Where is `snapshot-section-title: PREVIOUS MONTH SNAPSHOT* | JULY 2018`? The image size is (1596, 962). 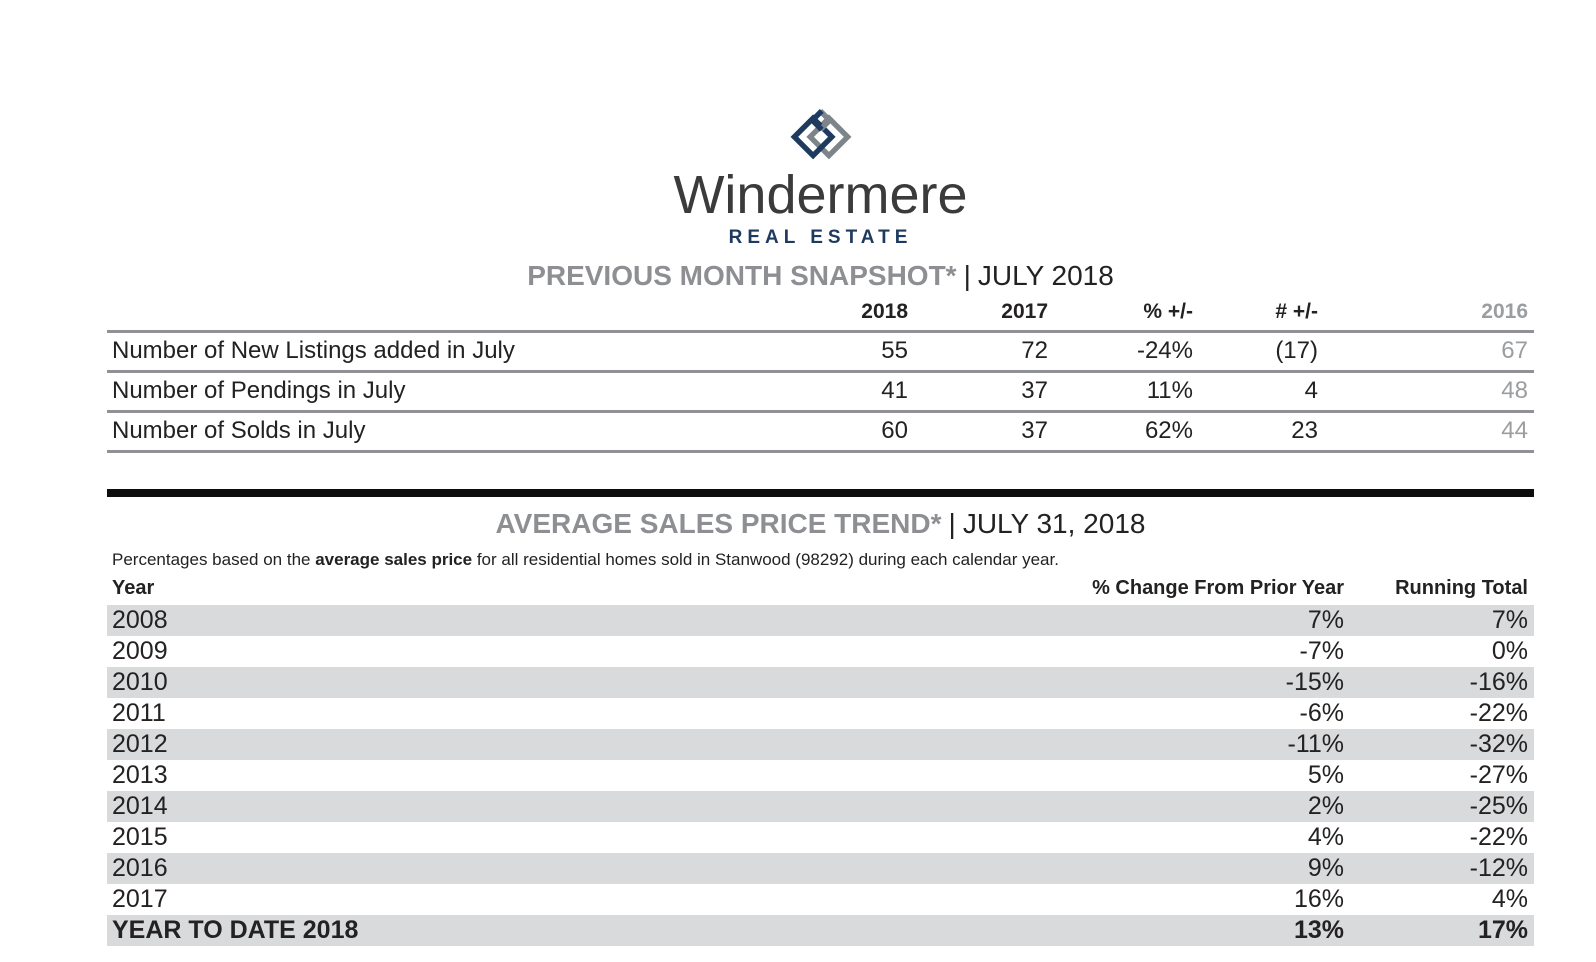 snapshot-section-title: PREVIOUS MONTH SNAPSHOT* | JULY 2018 is located at coordinates (820, 275).